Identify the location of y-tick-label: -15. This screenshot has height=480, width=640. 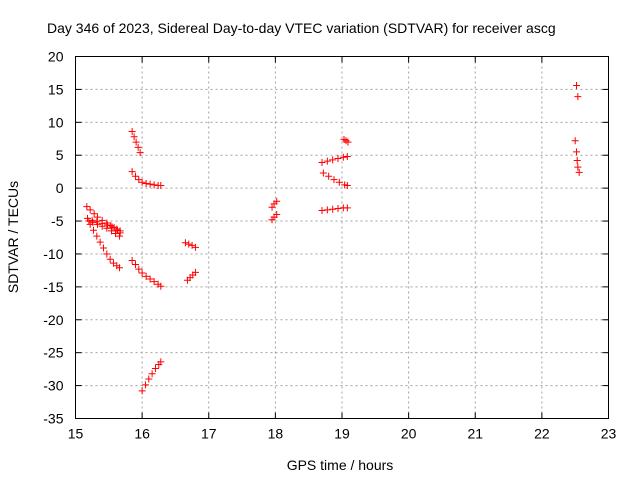
(53, 287).